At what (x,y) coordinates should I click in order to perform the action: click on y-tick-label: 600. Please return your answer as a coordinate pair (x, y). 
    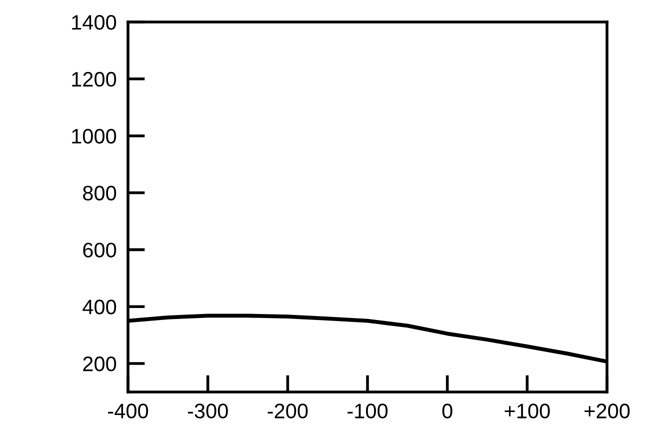
    Looking at the image, I should click on (99, 250).